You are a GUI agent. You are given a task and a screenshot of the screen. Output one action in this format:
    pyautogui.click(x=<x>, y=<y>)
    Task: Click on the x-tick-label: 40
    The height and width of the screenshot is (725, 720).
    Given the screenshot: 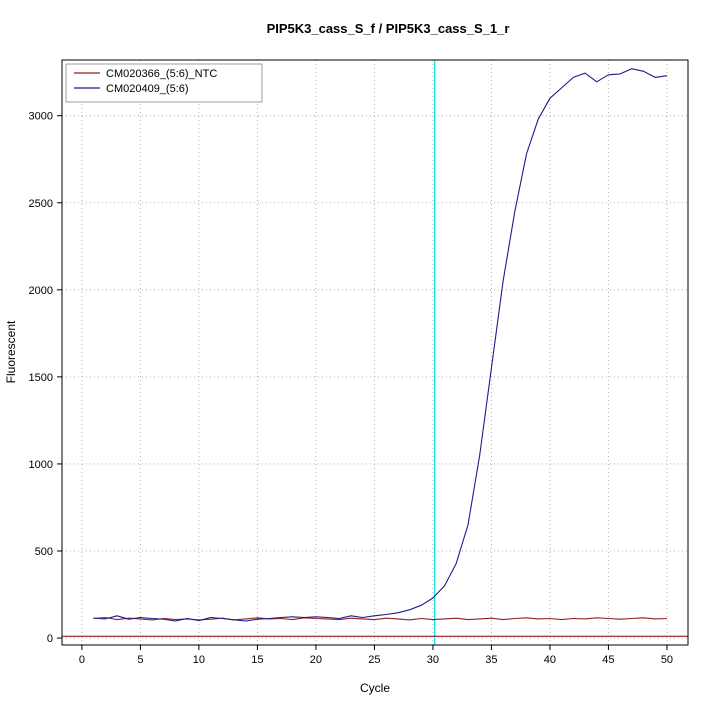 What is the action you would take?
    pyautogui.click(x=550, y=660)
    